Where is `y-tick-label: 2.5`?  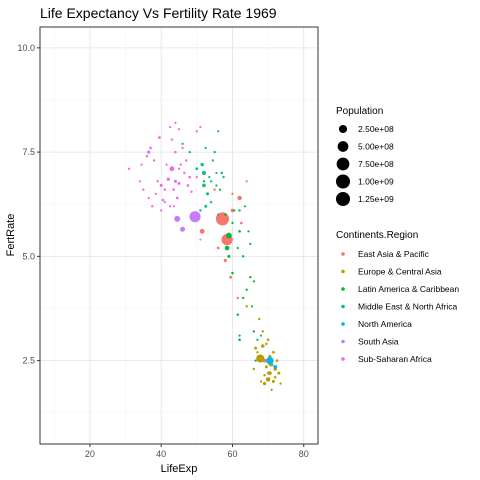 y-tick-label: 2.5 is located at coordinates (28, 361).